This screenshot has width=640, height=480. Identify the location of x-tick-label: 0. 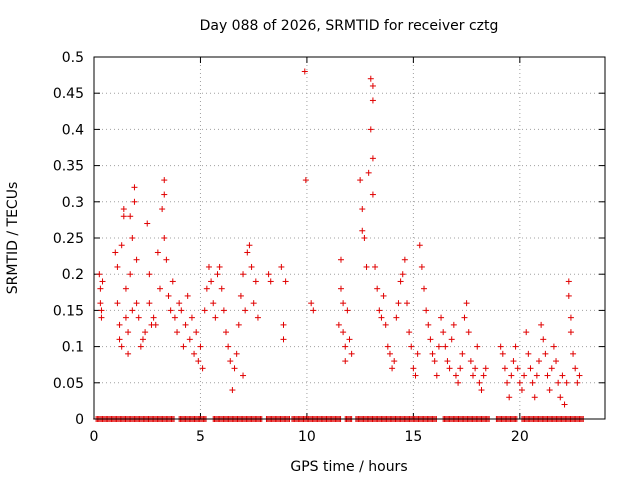
(94, 437).